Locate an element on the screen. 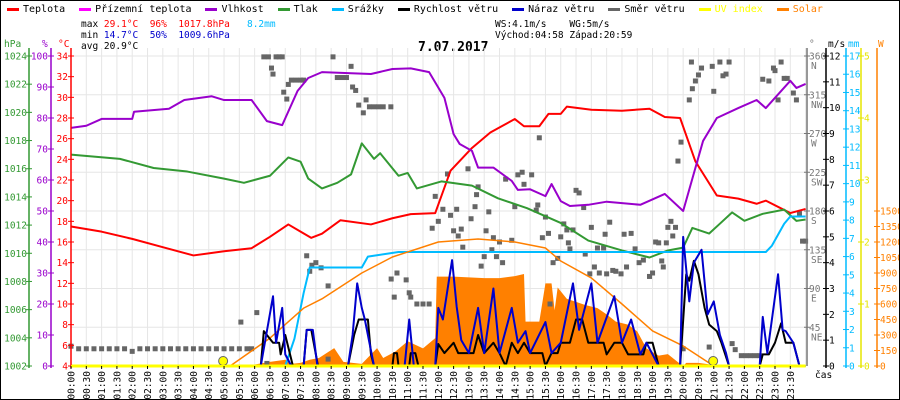 Image resolution: width=900 pixels, height=400 pixels. humidity-tick-label: 0 is located at coordinates (45, 367).